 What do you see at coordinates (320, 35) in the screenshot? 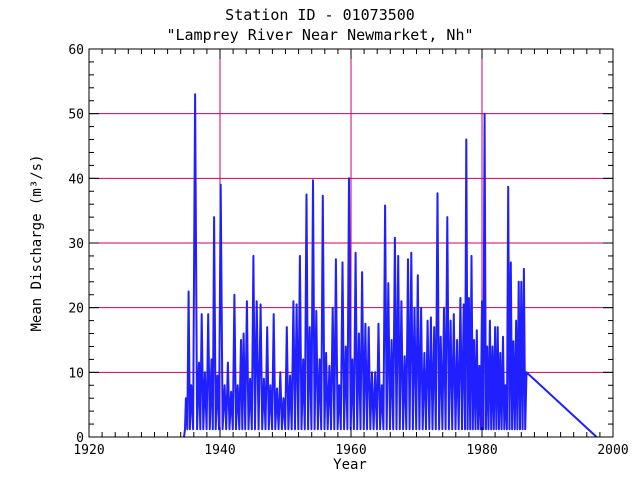
I see `chart-title-line-2: "Lamprey River Near Newmarket, Nh"` at bounding box center [320, 35].